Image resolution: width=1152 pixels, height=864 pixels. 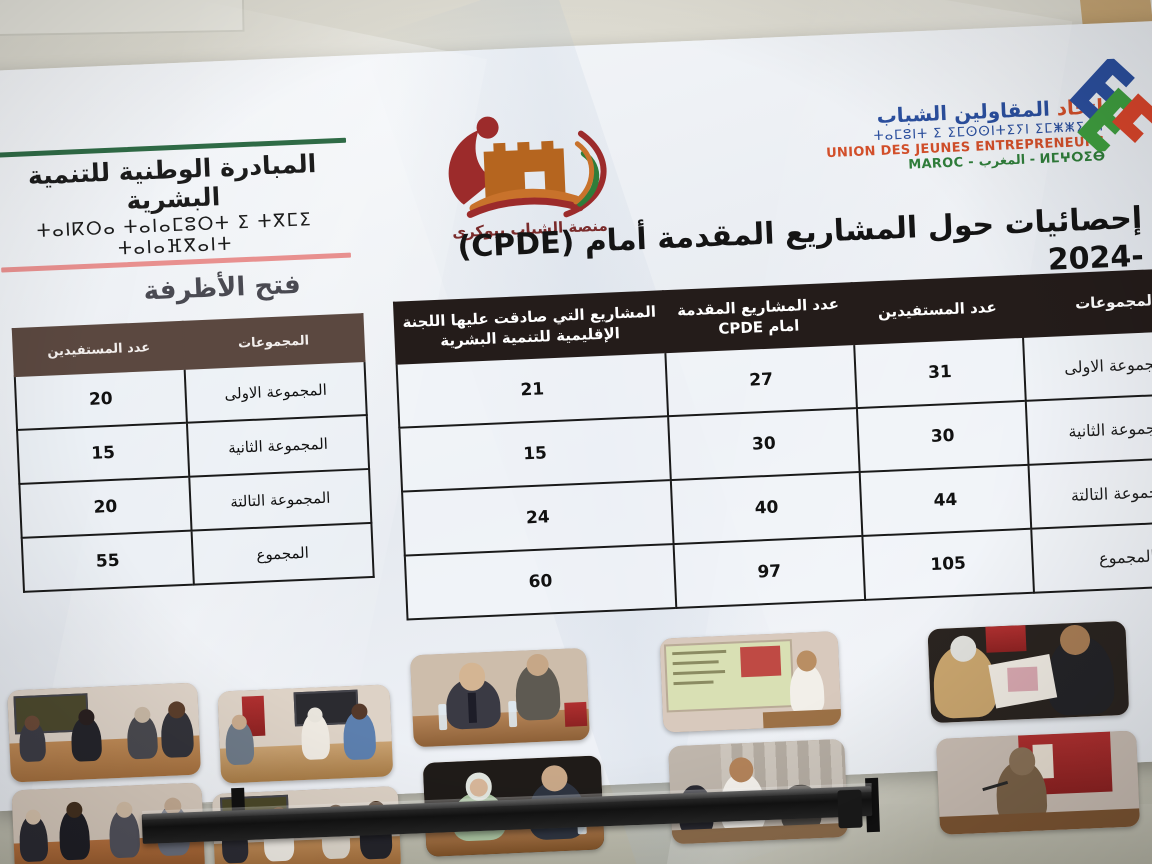 What do you see at coordinates (222, 288) in the screenshot?
I see `side-table-title: فتح الأظرفة` at bounding box center [222, 288].